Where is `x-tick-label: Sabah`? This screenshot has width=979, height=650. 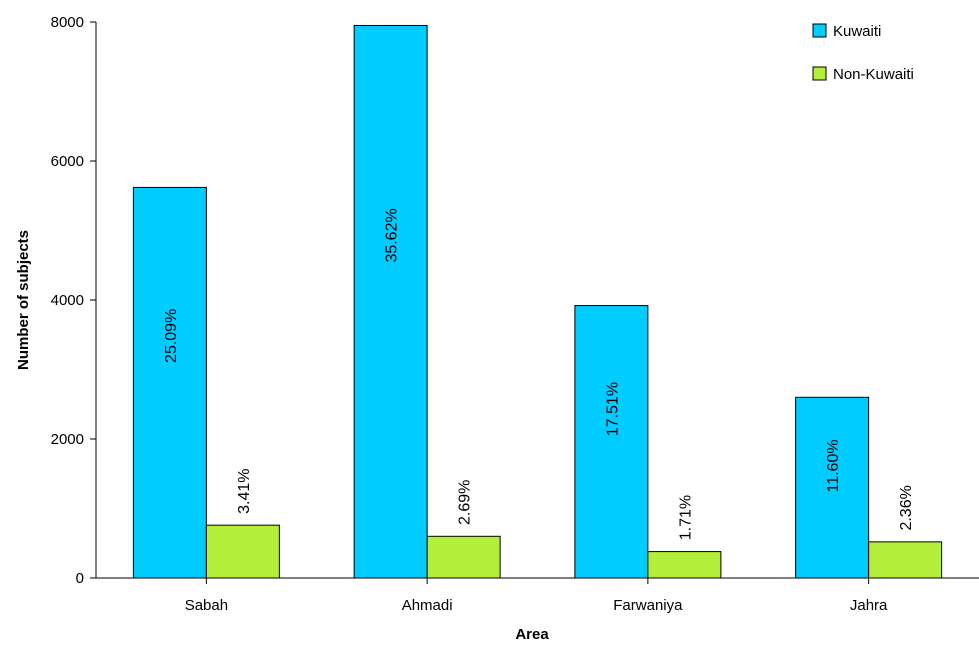 x-tick-label: Sabah is located at coordinates (206, 605).